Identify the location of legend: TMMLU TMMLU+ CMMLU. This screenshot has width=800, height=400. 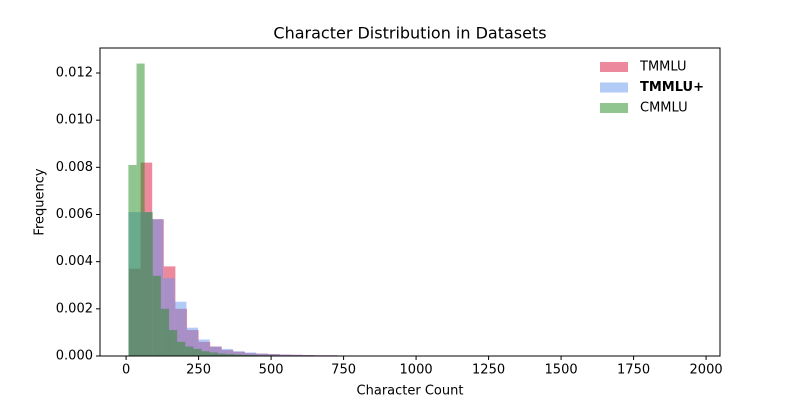
(652, 88).